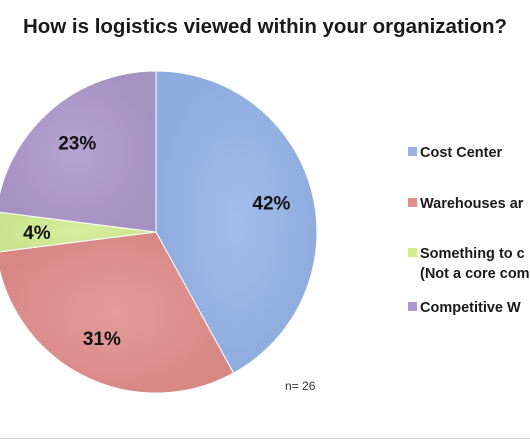 The image size is (530, 447). Describe the element at coordinates (470, 308) in the screenshot. I see `legend-label: Competitive W` at that location.